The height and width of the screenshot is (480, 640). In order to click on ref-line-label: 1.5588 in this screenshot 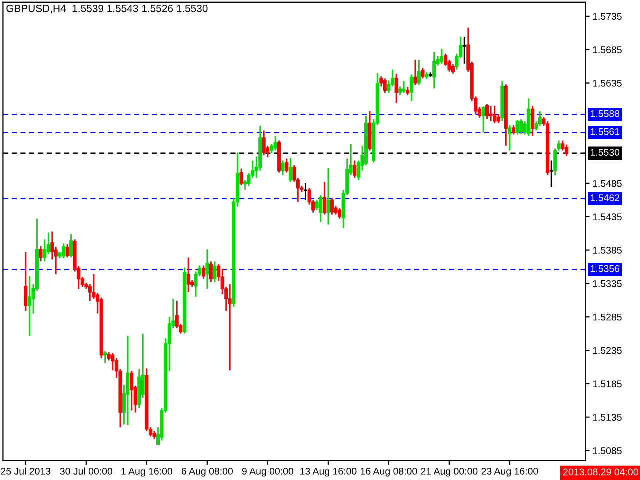, I will do `click(605, 114)`.